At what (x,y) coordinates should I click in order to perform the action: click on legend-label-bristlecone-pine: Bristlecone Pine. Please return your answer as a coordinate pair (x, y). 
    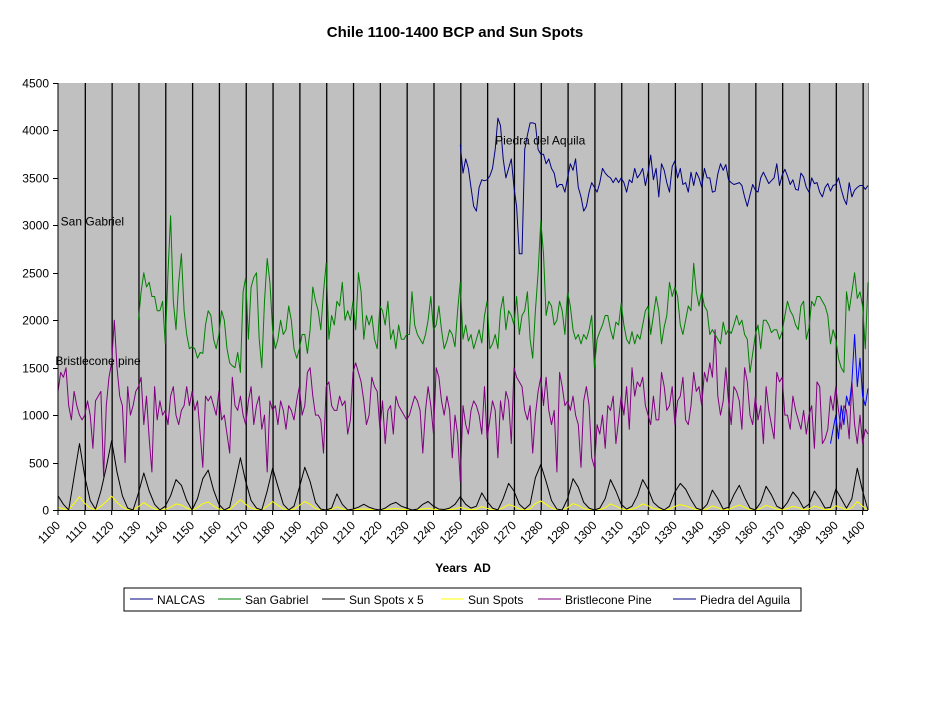
    Looking at the image, I should click on (608, 600).